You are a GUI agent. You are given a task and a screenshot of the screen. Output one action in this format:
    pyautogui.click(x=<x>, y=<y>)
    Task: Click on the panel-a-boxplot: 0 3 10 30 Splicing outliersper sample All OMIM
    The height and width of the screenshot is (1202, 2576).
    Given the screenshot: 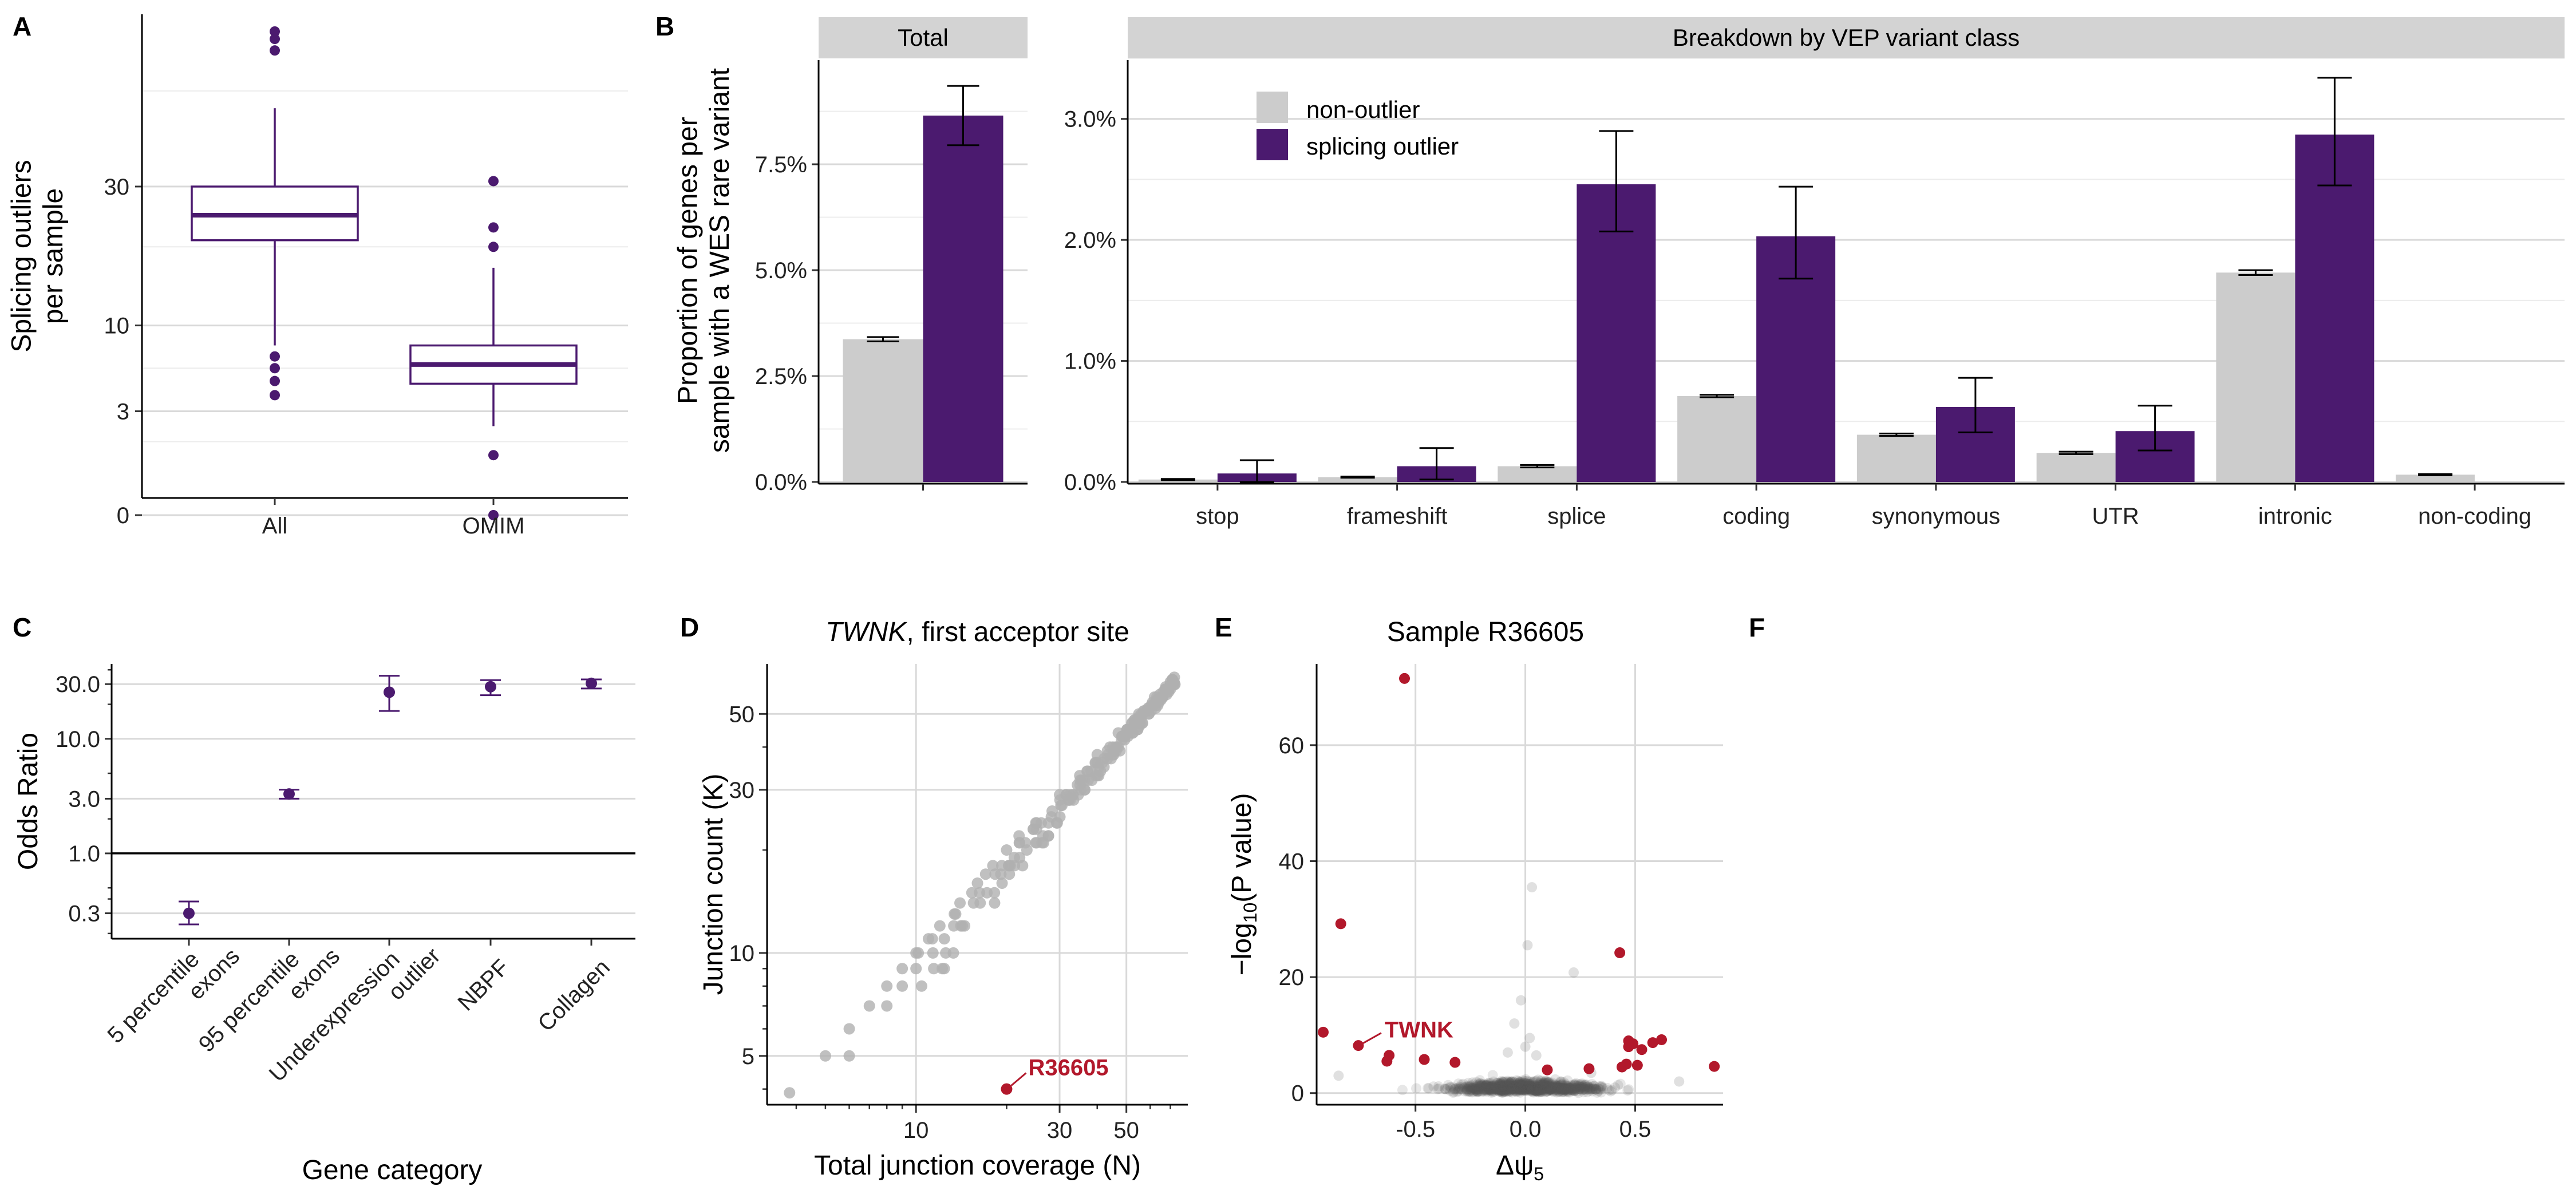 What is the action you would take?
    pyautogui.click(x=317, y=276)
    